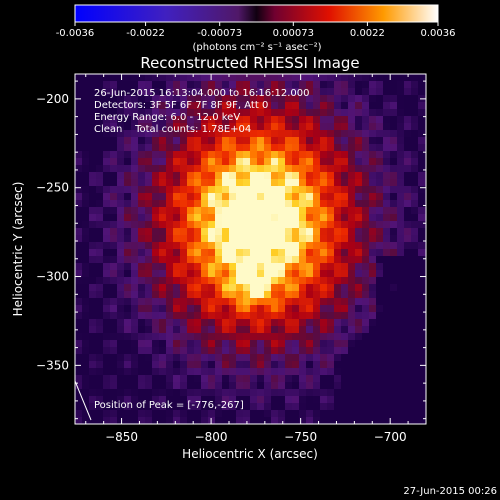 Image resolution: width=500 pixels, height=500 pixels. Describe the element at coordinates (145, 33) in the screenshot. I see `colorbar-tick-label: -0.0022` at that location.